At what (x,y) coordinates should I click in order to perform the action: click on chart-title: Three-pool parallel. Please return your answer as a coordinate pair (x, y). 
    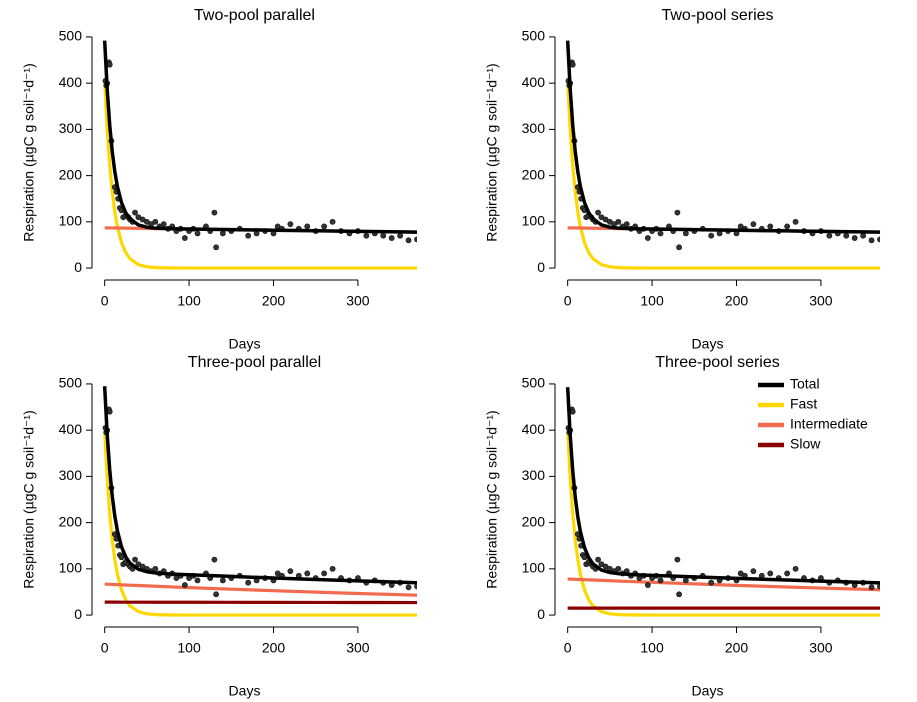
    Looking at the image, I should click on (254, 362).